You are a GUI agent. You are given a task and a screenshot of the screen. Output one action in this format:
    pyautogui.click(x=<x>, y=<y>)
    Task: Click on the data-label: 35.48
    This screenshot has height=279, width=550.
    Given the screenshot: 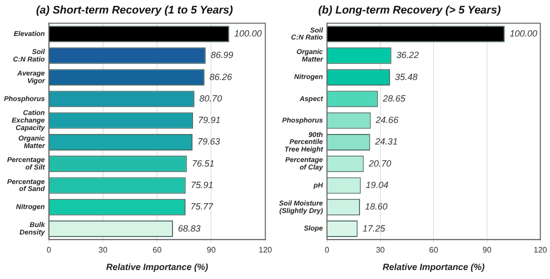 What is the action you would take?
    pyautogui.click(x=406, y=77)
    